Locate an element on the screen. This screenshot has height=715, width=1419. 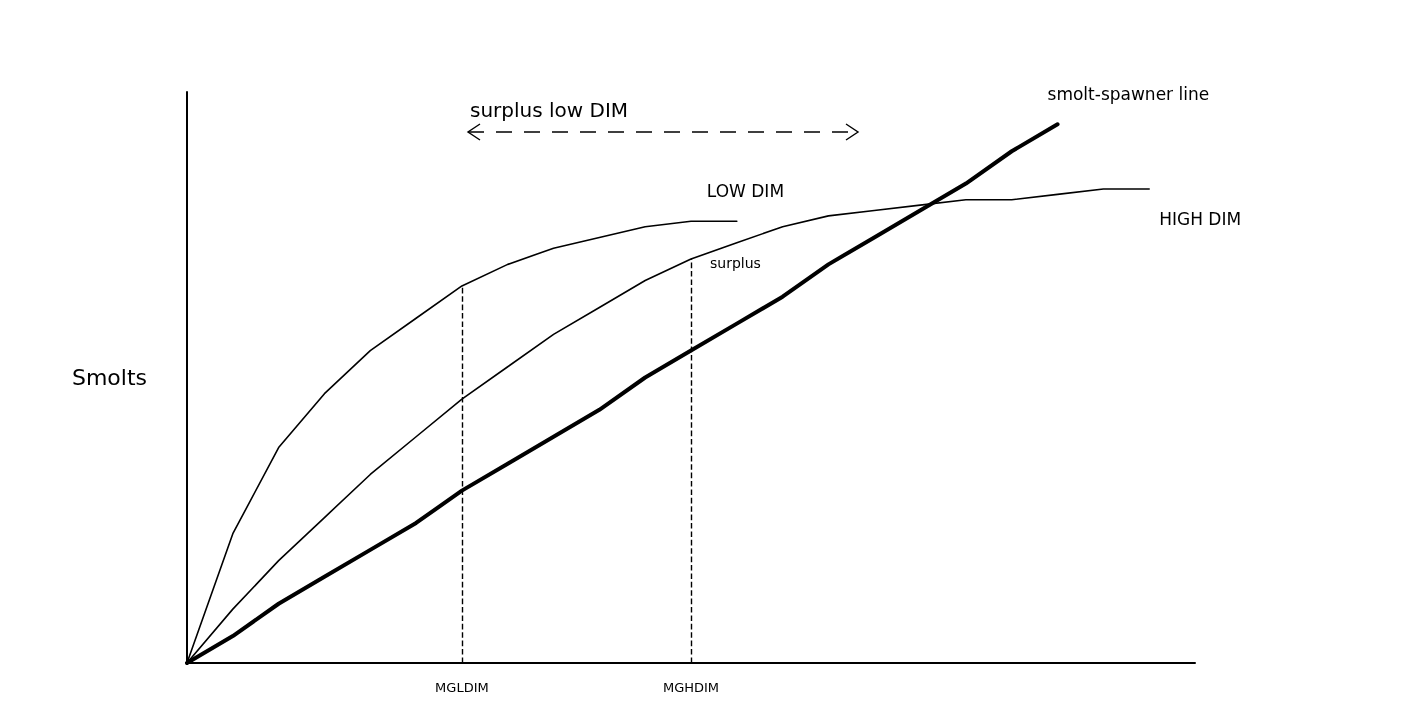
y-axis-title: Smolts is located at coordinates (109, 377).